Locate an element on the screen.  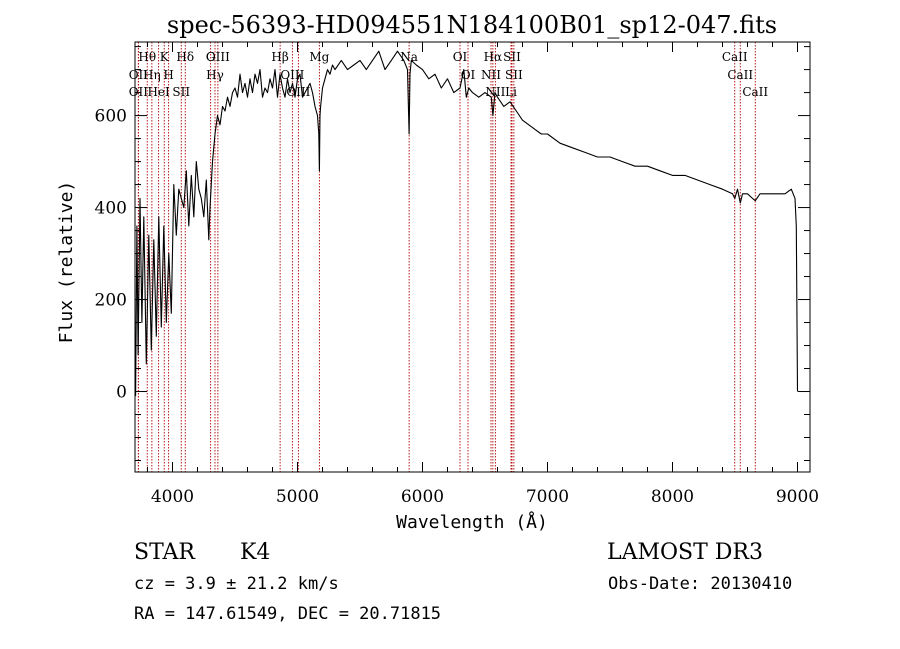
y-axis-label: Flux (relative) is located at coordinates (66, 262).